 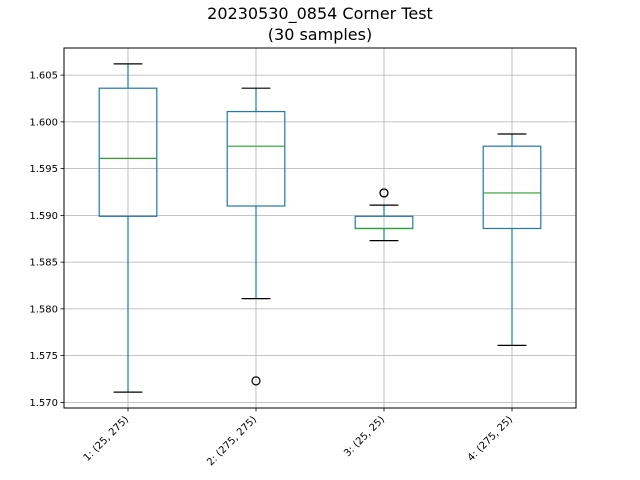 What do you see at coordinates (43, 169) in the screenshot?
I see `y-tick-label: 1.595` at bounding box center [43, 169].